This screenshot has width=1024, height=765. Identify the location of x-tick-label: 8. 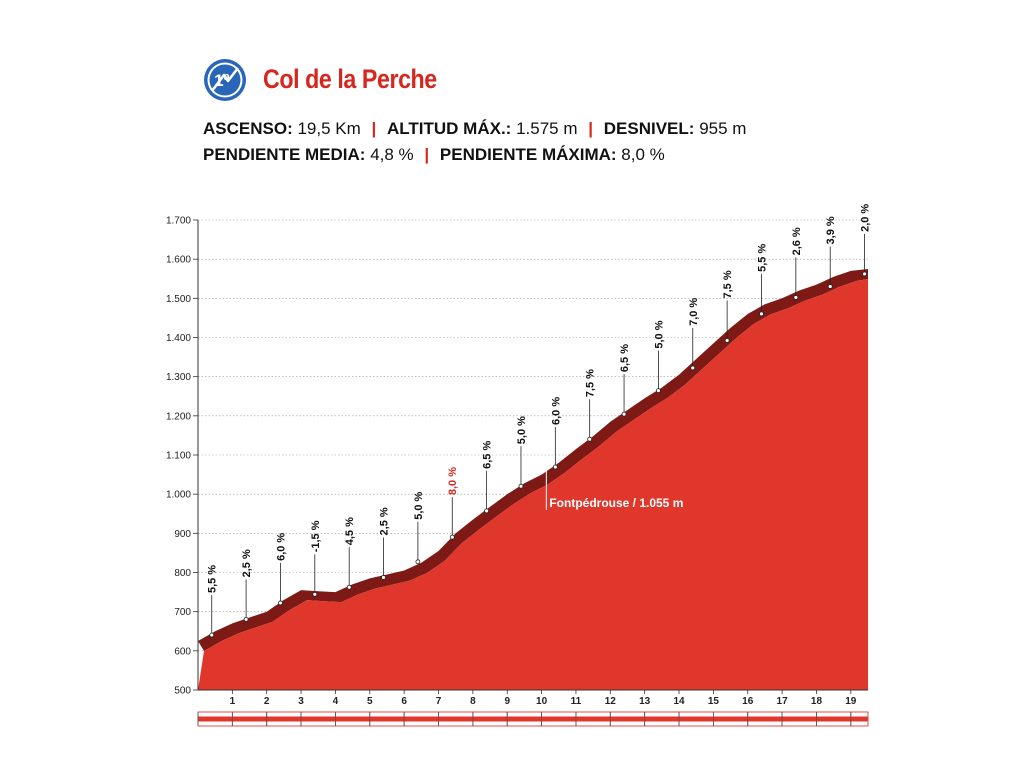
(473, 701).